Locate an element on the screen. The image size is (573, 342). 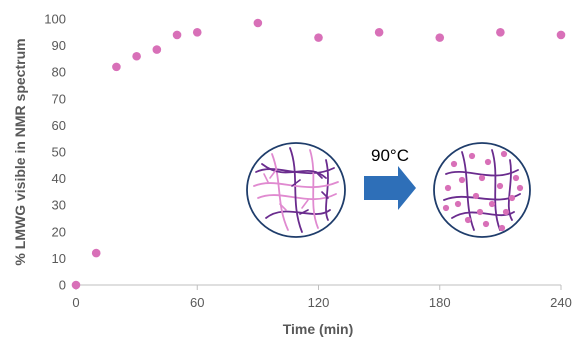
gel-fibers is located at coordinates (296, 190).